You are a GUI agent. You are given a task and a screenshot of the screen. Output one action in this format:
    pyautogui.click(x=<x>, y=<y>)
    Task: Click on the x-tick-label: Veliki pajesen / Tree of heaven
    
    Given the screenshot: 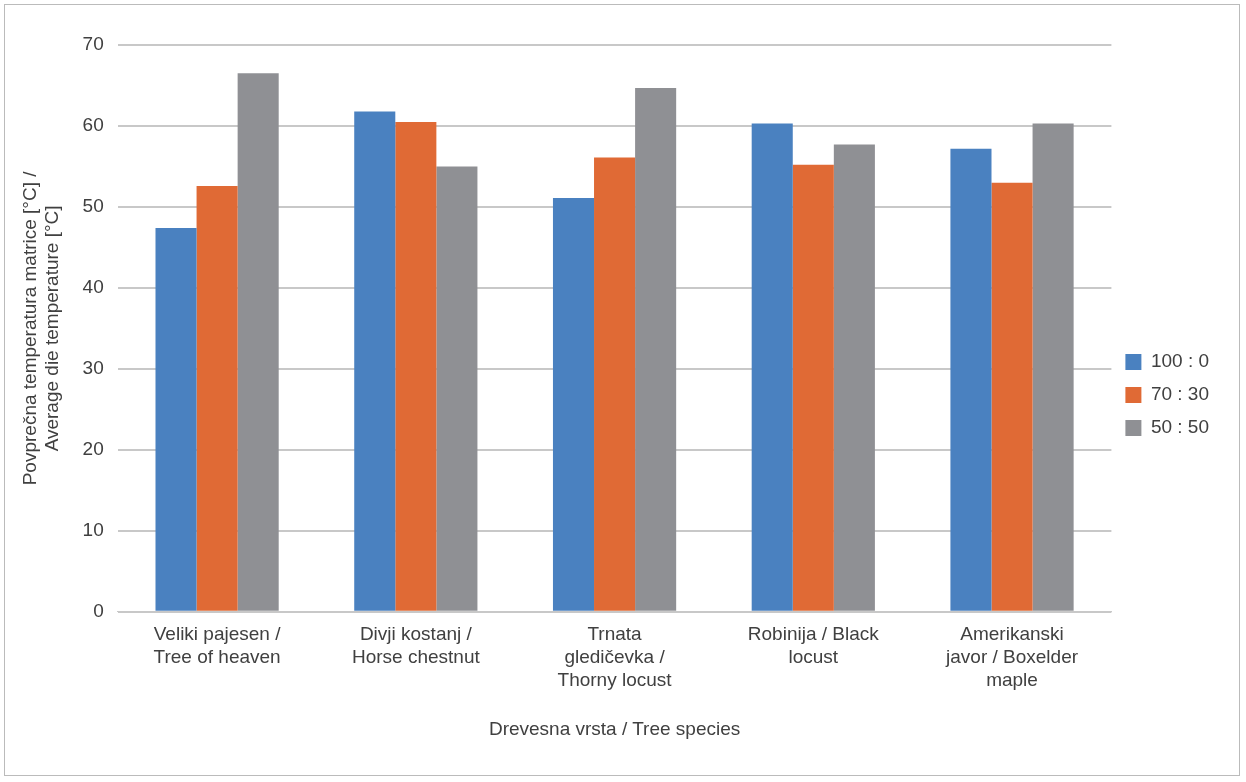 What is the action you would take?
    pyautogui.click(x=217, y=645)
    